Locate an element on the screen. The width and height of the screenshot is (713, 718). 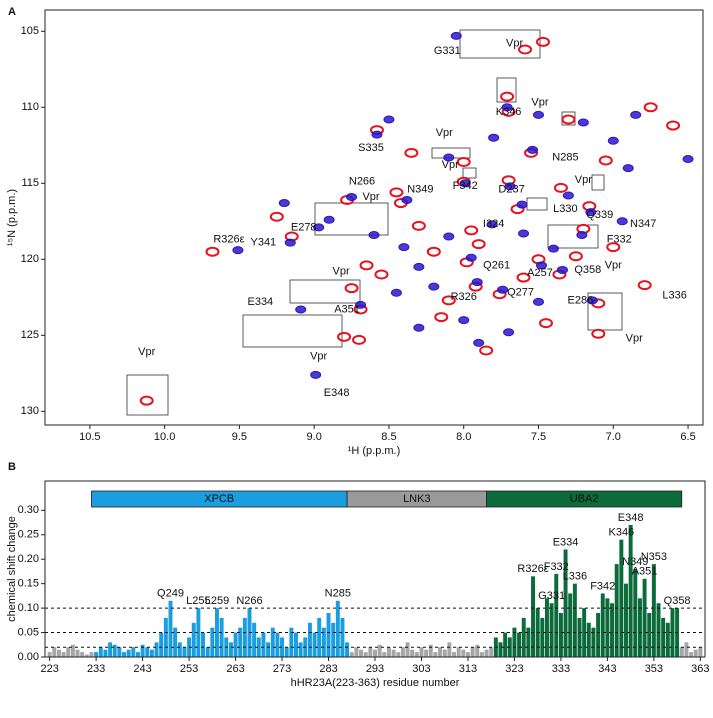
bar-label: E348 is located at coordinates (631, 518).